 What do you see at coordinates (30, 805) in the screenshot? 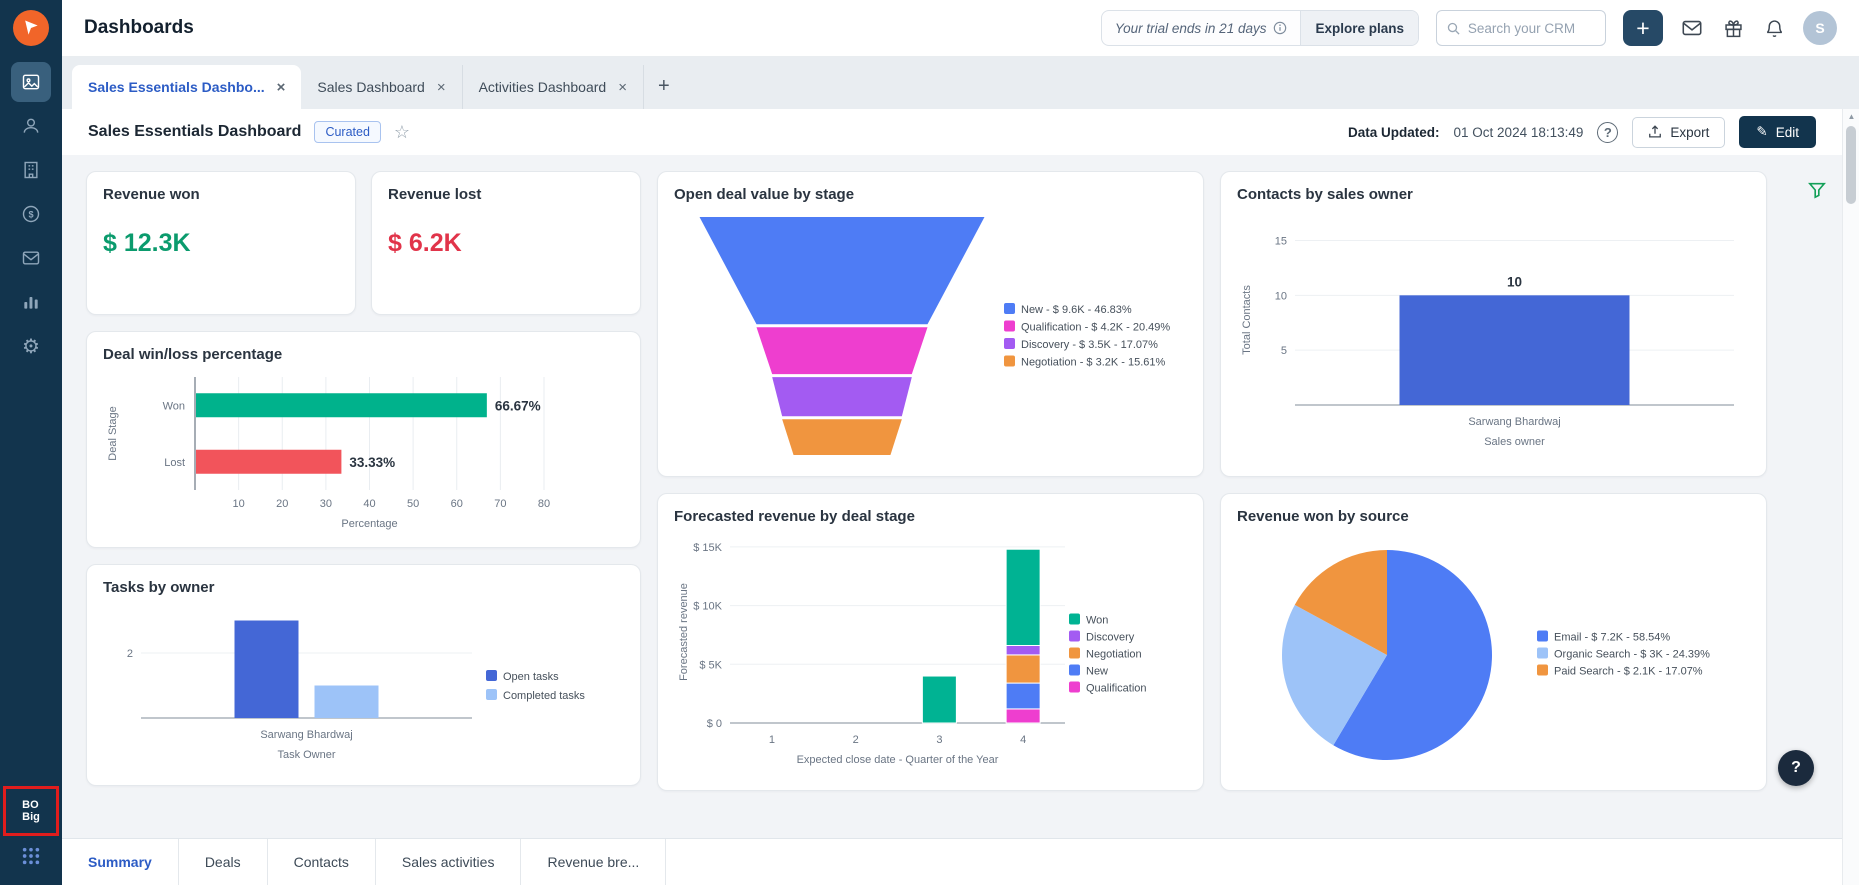
I see `big-badge-line1: BO` at bounding box center [30, 805].